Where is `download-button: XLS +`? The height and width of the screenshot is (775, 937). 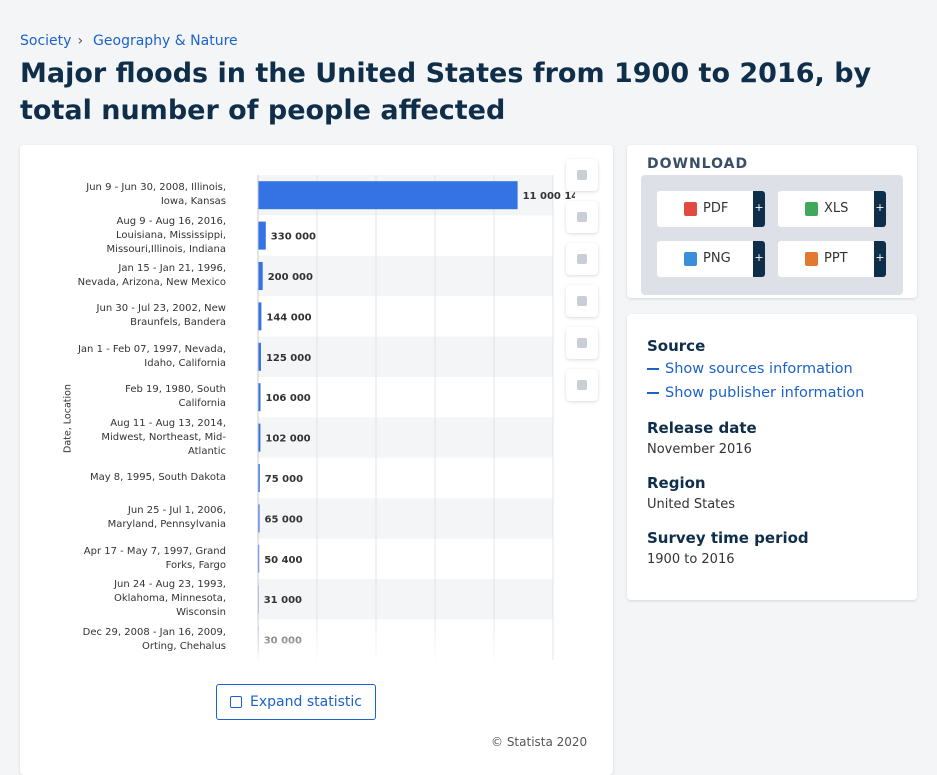 download-button: XLS + is located at coordinates (832, 209).